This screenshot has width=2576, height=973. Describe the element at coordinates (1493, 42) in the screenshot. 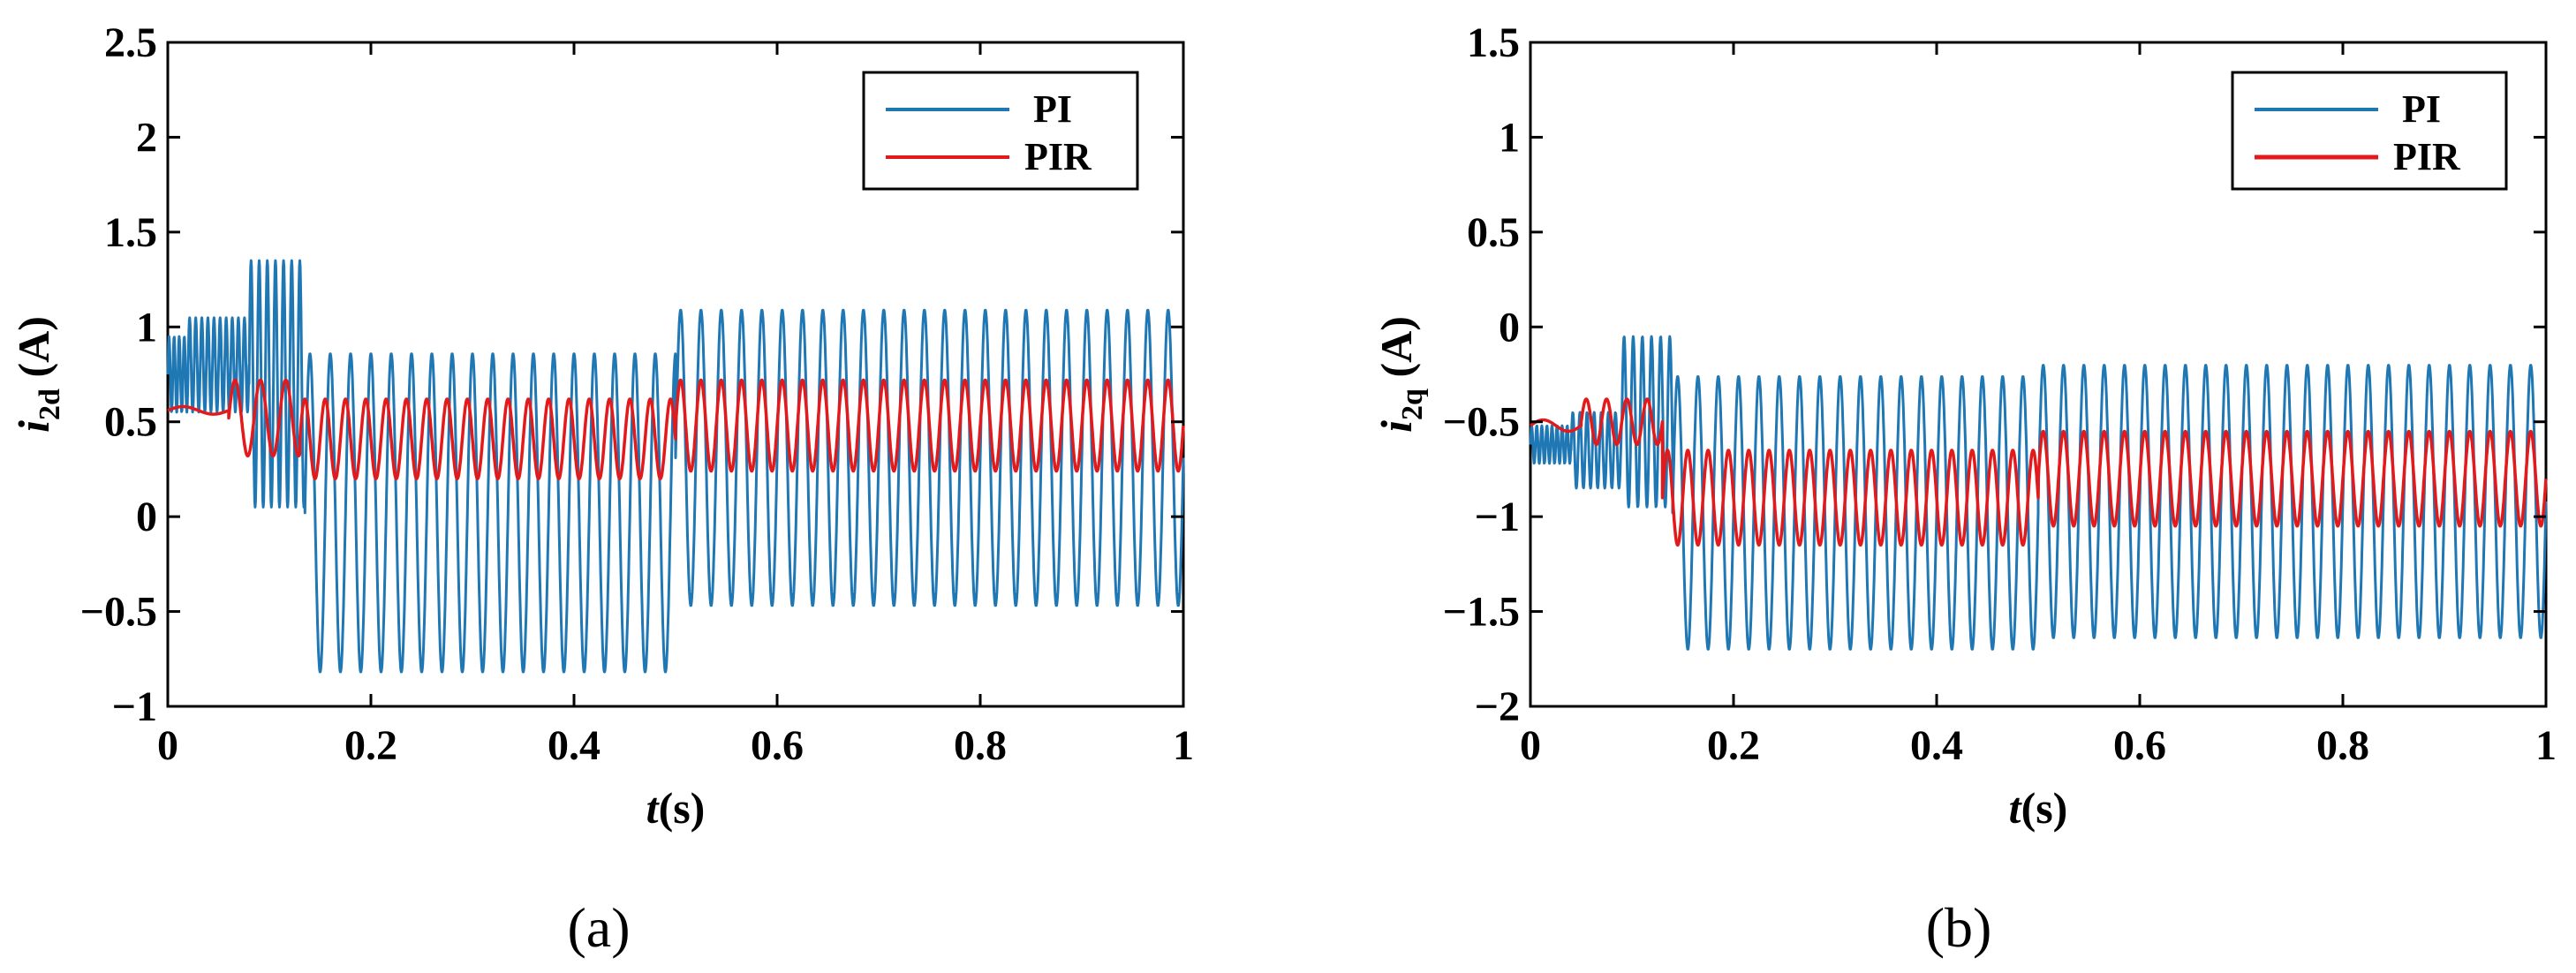

I see `panel-b-ytick-label: 1.5` at that location.